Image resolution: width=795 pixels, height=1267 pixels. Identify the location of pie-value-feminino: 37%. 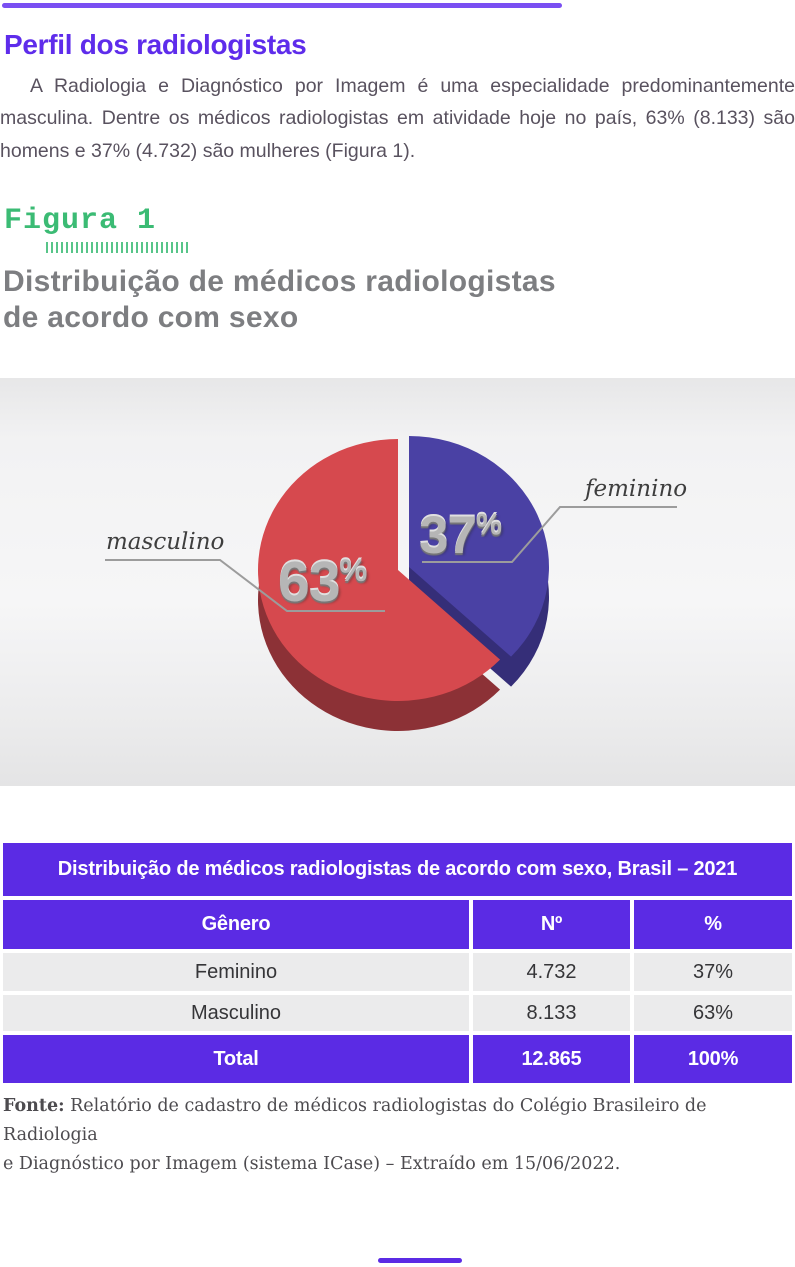
(460, 535).